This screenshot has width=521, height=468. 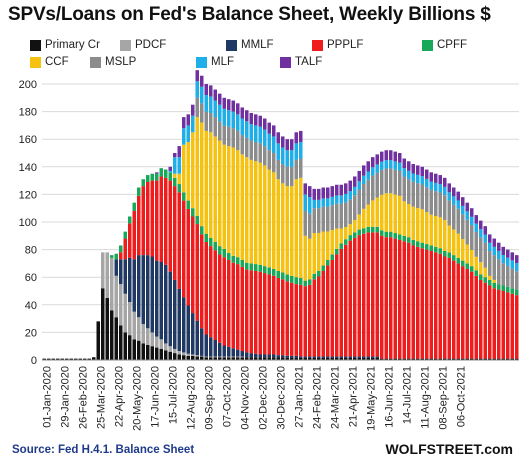 I want to click on x-tick-label: 20-May-2020, so click(x=137, y=398).